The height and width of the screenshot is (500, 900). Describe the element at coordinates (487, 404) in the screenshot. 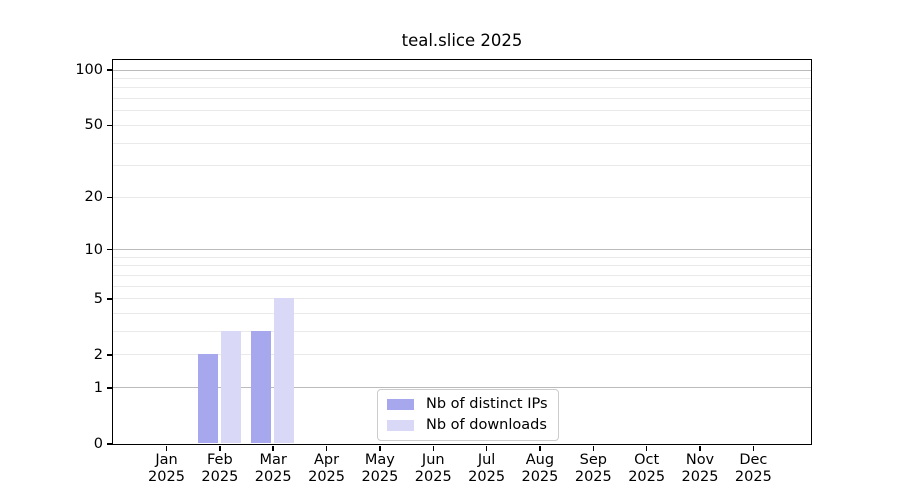

I see `legend-label-distinct-ips: Nb of distinct IPs` at that location.